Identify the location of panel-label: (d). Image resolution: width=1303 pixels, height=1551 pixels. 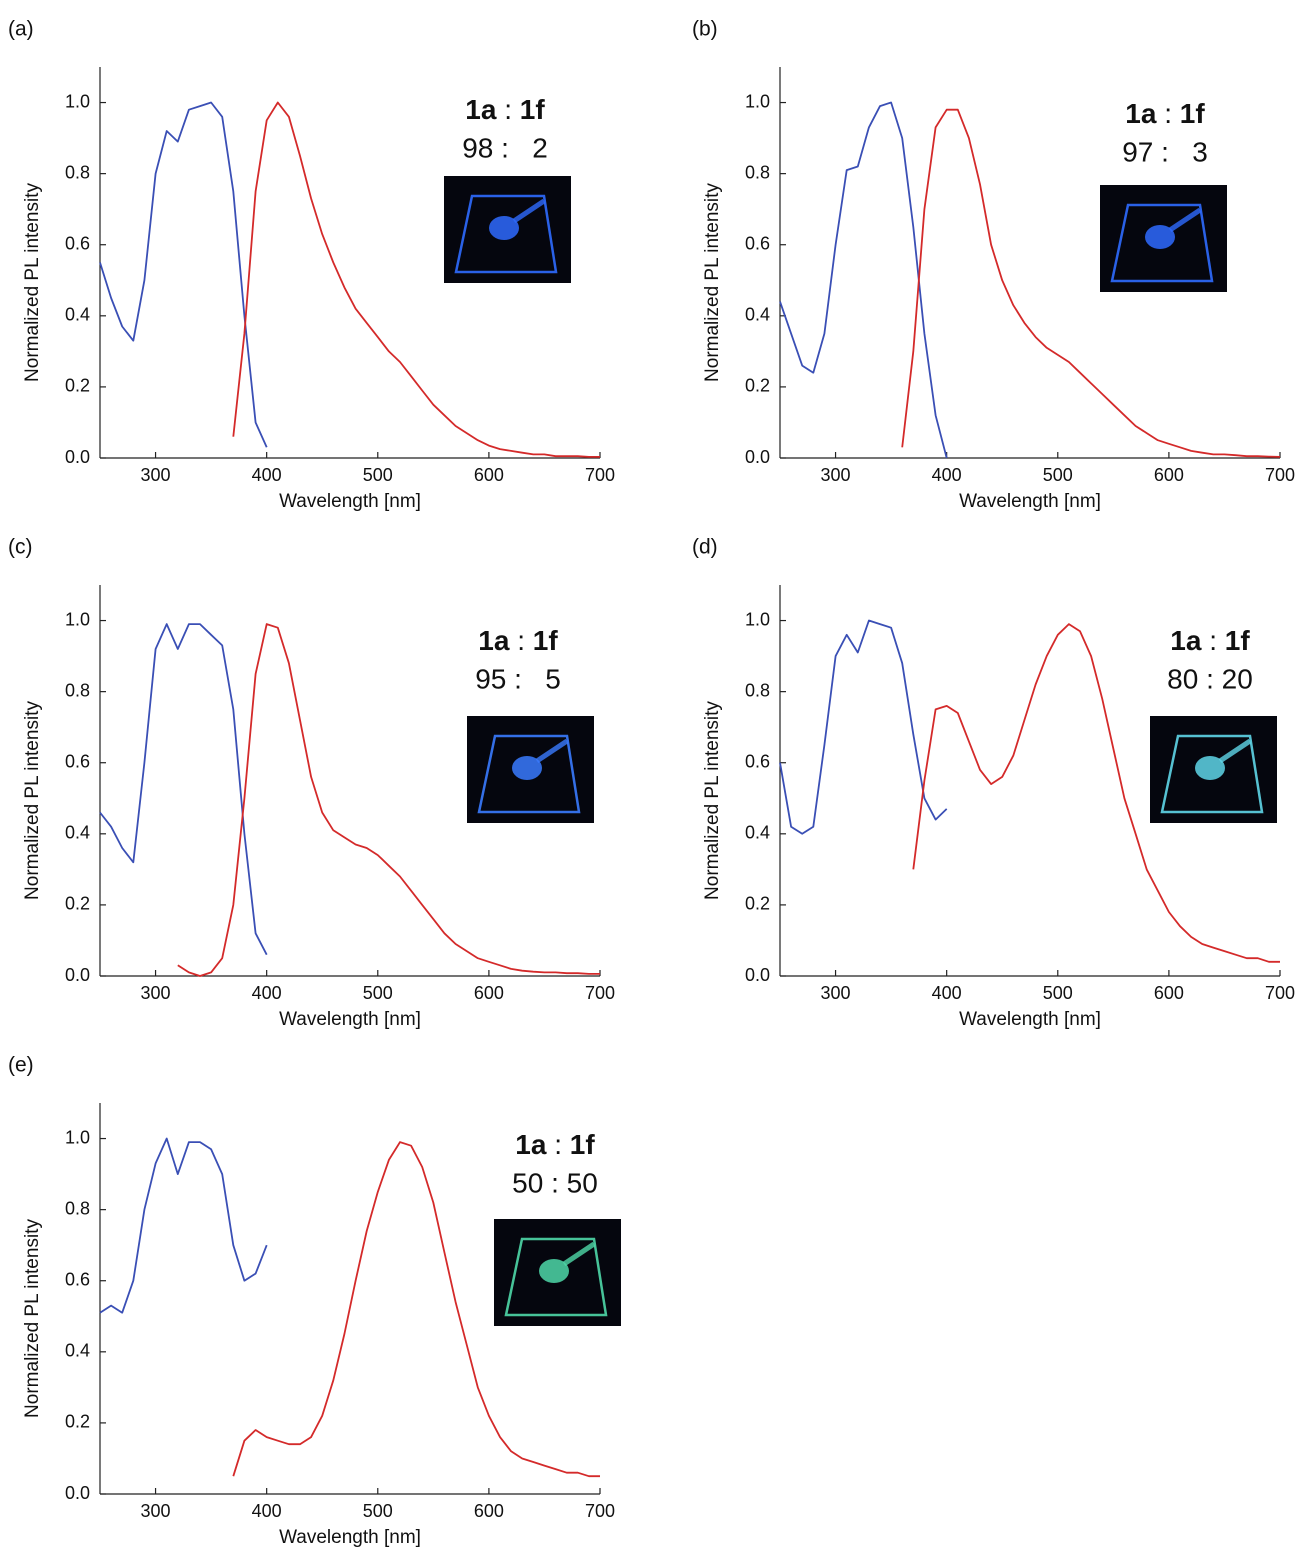
(705, 547).